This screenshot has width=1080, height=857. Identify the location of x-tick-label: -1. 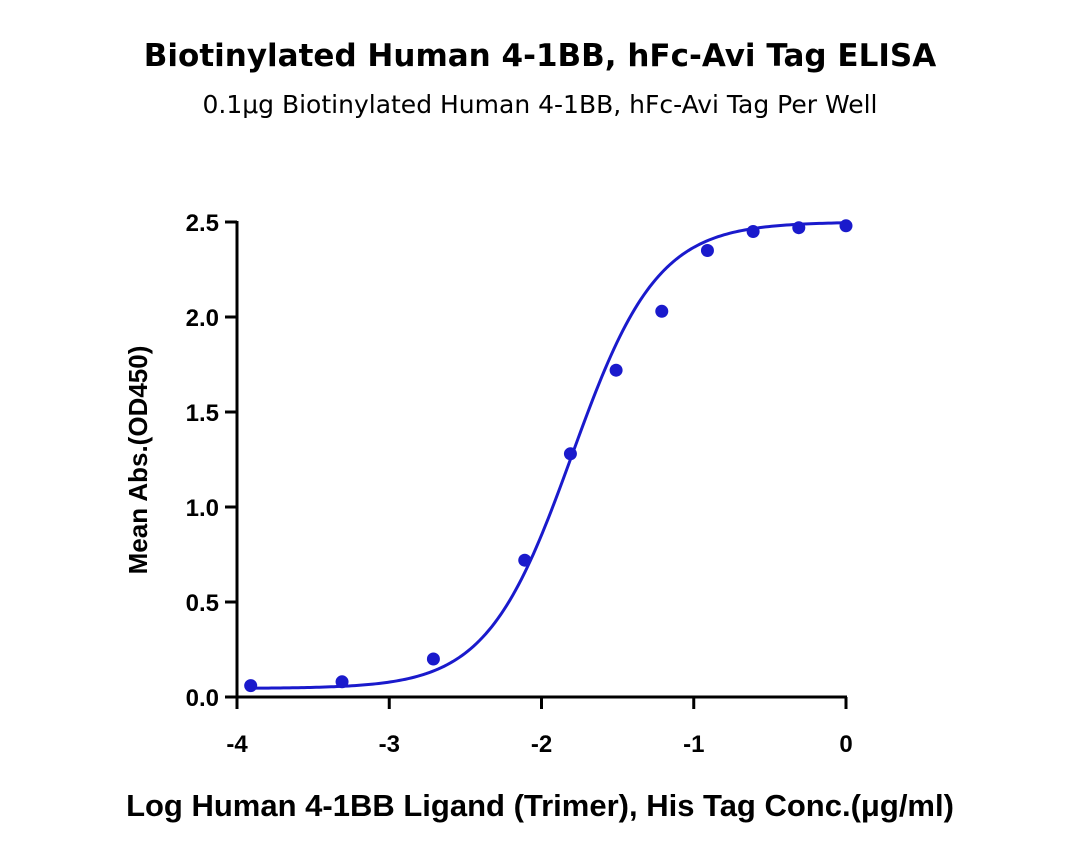
(693, 744).